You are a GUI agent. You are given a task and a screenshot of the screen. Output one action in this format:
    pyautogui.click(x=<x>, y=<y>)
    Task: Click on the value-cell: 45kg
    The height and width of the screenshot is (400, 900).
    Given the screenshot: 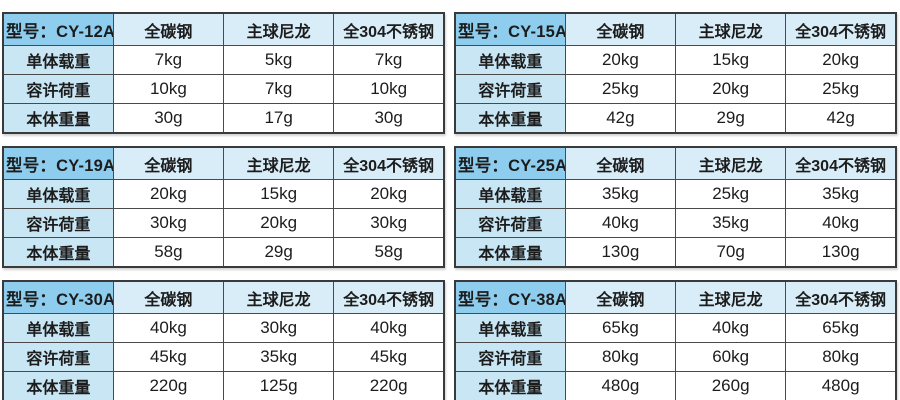 What is the action you would take?
    pyautogui.click(x=168, y=357)
    